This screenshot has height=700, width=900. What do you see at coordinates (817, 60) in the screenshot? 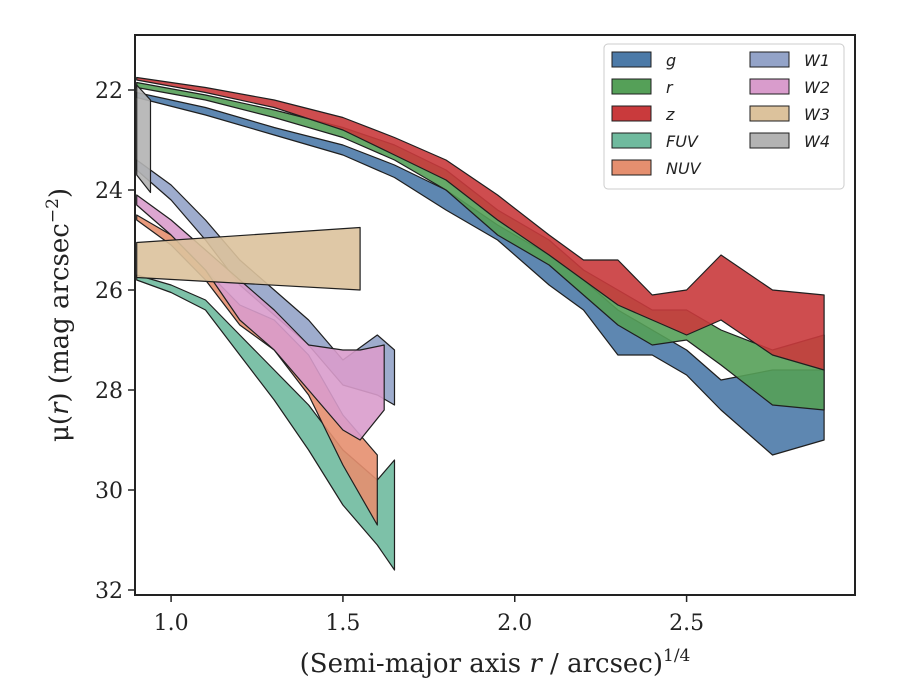
I see `legend-label-W1: W1` at bounding box center [817, 60].